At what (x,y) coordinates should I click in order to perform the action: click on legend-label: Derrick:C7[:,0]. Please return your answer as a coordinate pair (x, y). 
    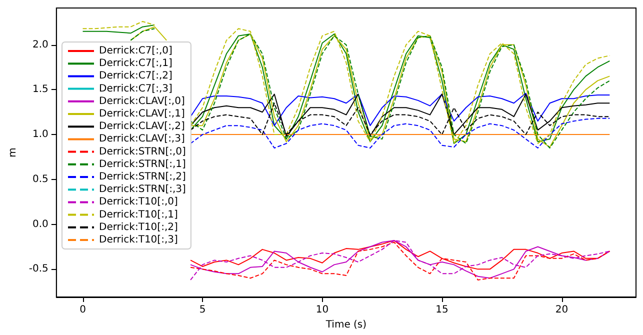
    Looking at the image, I should click on (135, 51).